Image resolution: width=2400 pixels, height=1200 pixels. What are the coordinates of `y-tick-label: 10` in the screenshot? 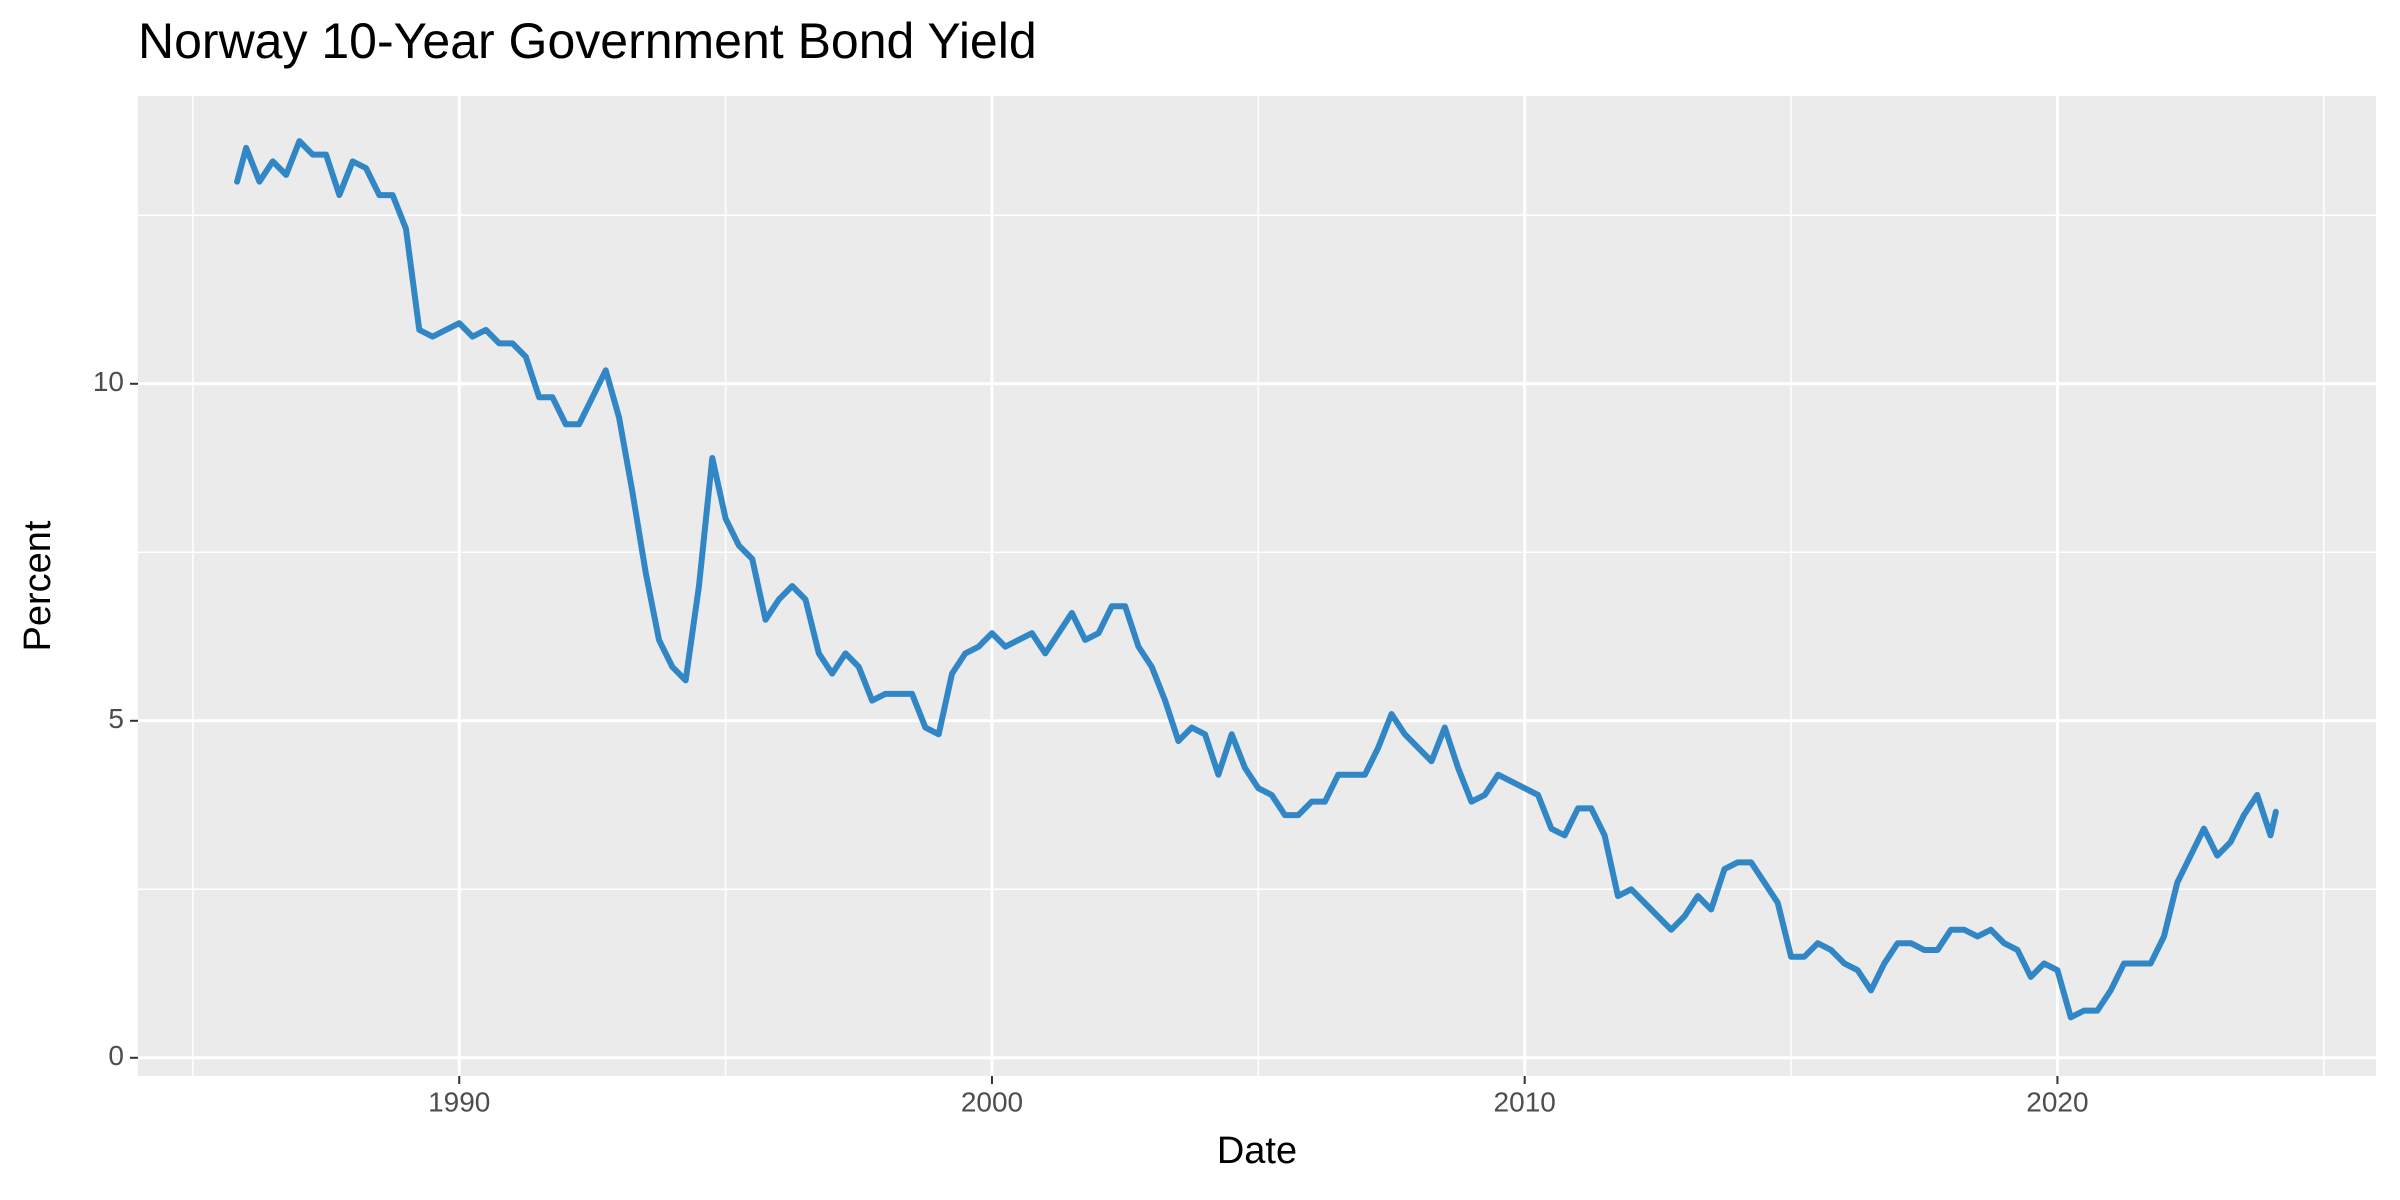 It's located at (108, 381).